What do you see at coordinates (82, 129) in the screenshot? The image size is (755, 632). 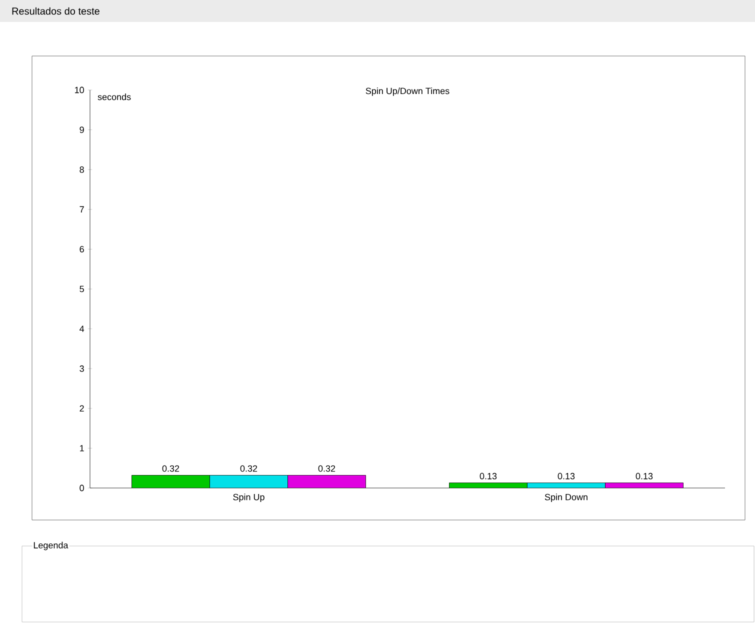 I see `y-tick-label: 9` at bounding box center [82, 129].